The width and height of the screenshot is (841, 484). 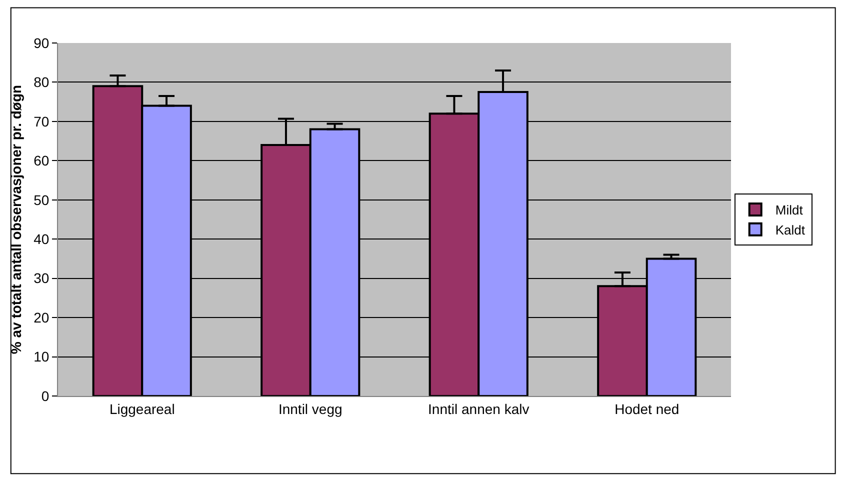 I want to click on y-tick-label: 40, so click(x=42, y=239).